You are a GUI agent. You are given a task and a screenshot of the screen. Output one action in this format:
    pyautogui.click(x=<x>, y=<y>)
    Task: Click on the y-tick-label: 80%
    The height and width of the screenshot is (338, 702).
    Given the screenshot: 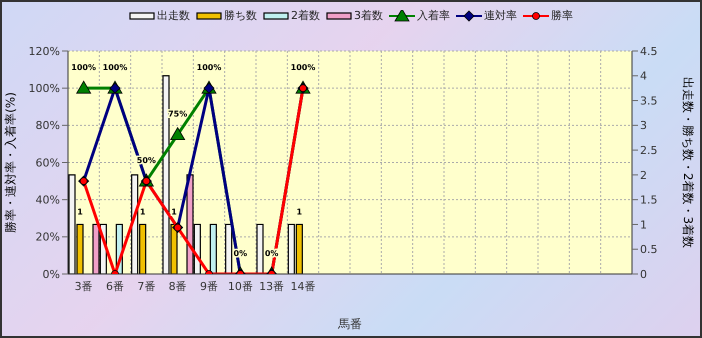 What is the action you would take?
    pyautogui.click(x=48, y=125)
    